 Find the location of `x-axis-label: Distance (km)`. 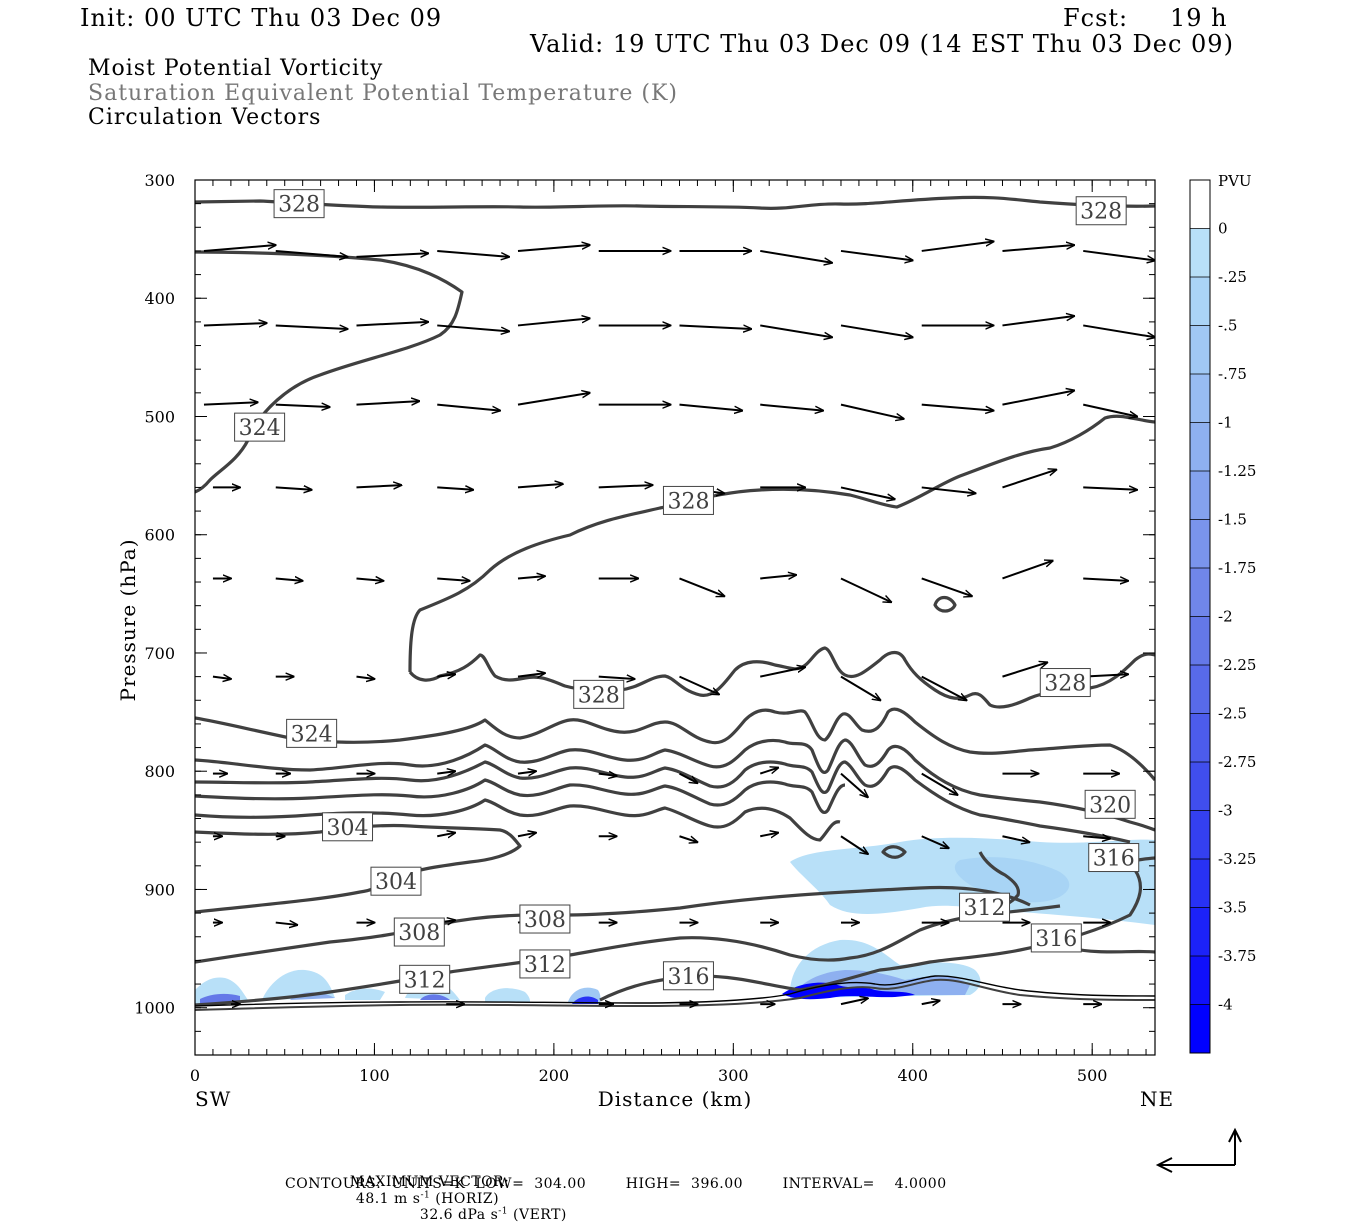

x-axis-label: Distance (km) is located at coordinates (675, 1099).